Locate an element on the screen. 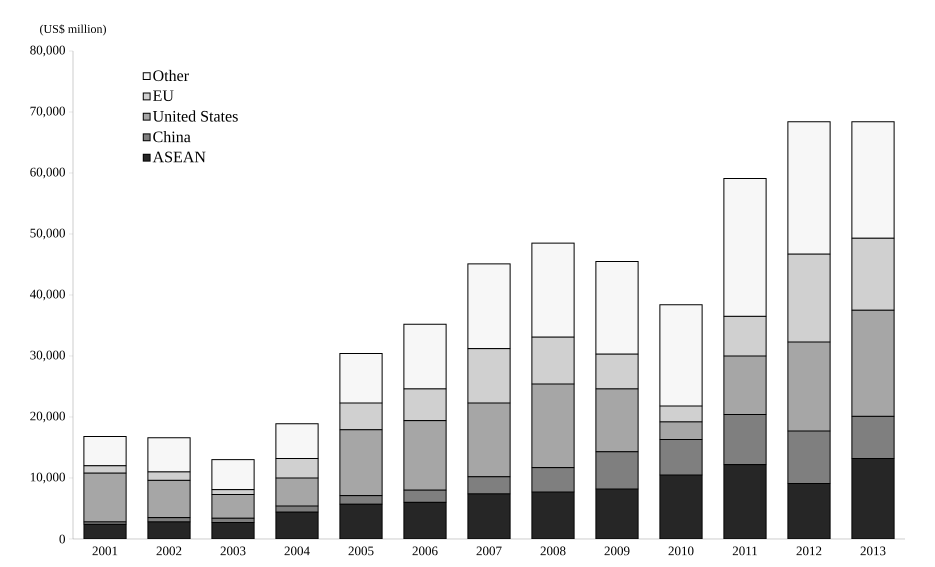 This screenshot has width=935, height=567. x-tick-label: 2001 is located at coordinates (105, 551).